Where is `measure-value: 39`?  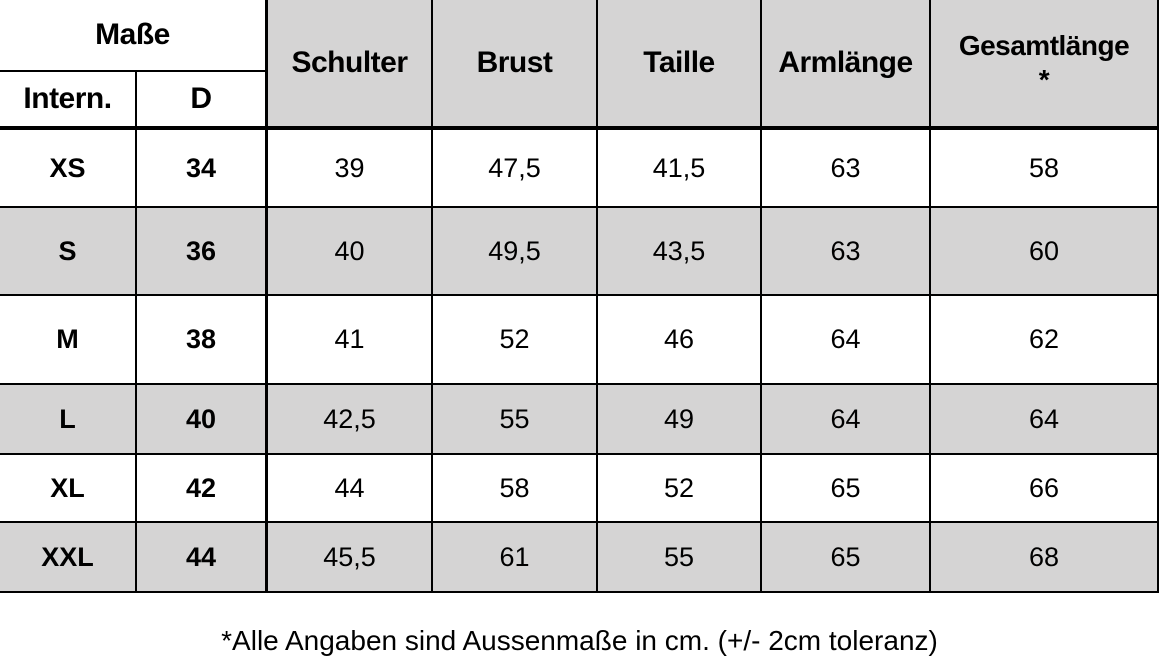 measure-value: 39 is located at coordinates (350, 169).